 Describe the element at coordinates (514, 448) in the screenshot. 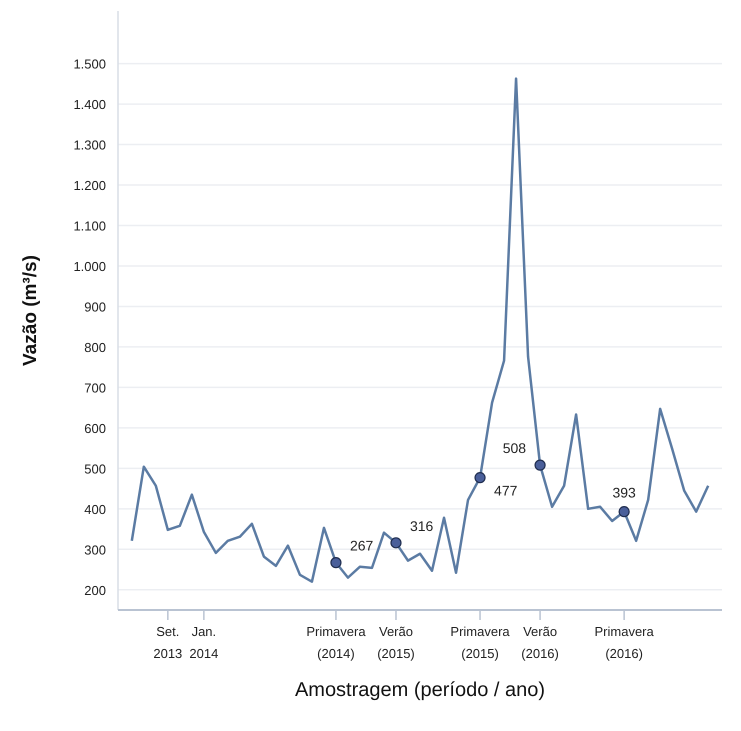

I see `data-label: 508` at that location.